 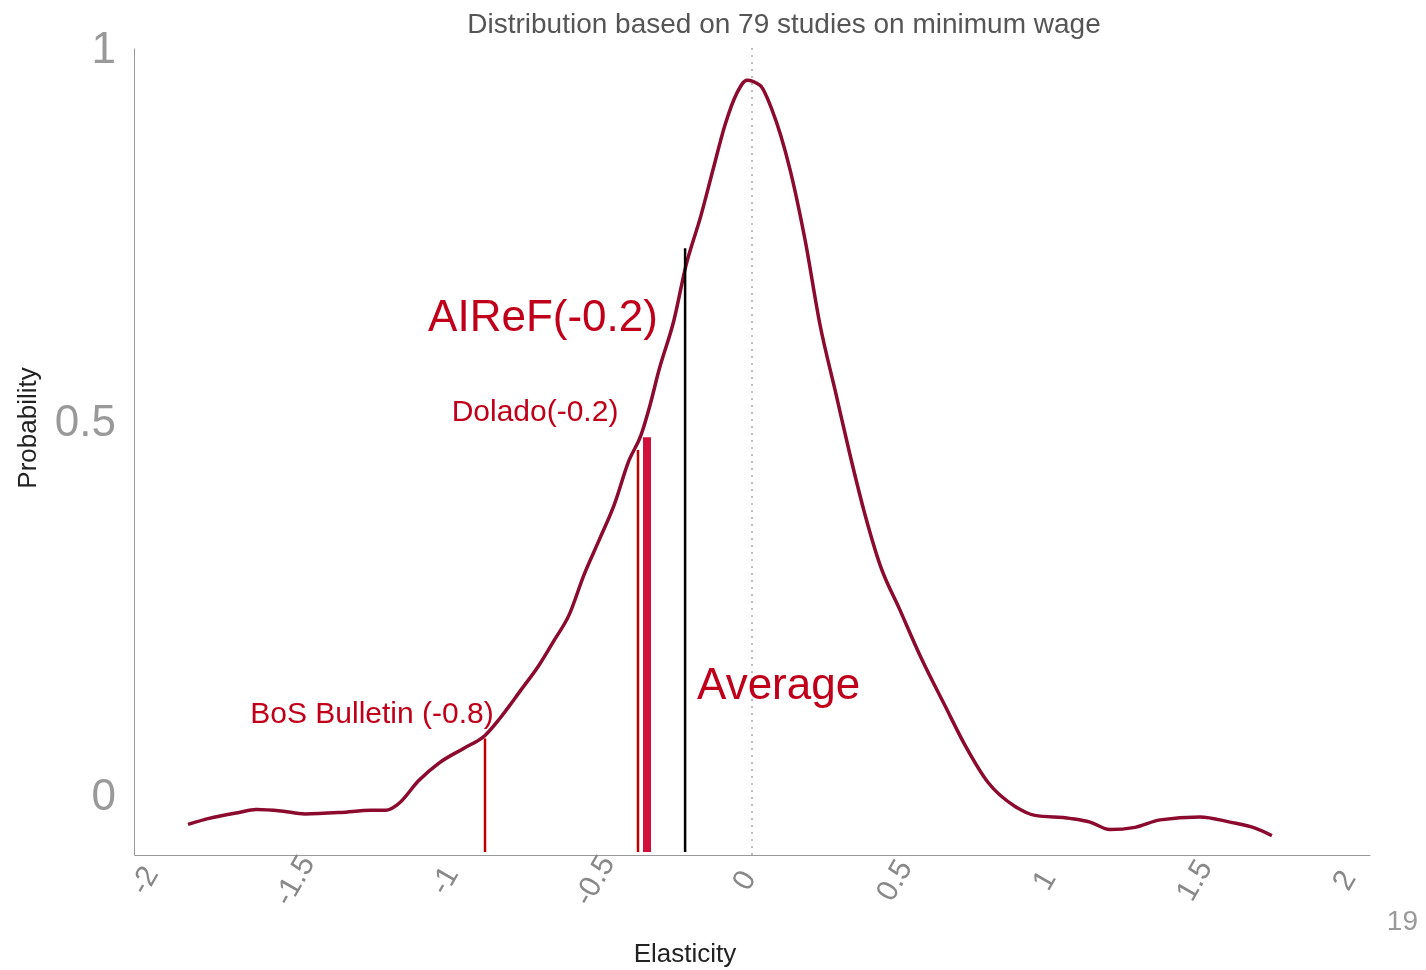 What do you see at coordinates (893, 880) in the screenshot?
I see `x-tick-label: 0.5` at bounding box center [893, 880].